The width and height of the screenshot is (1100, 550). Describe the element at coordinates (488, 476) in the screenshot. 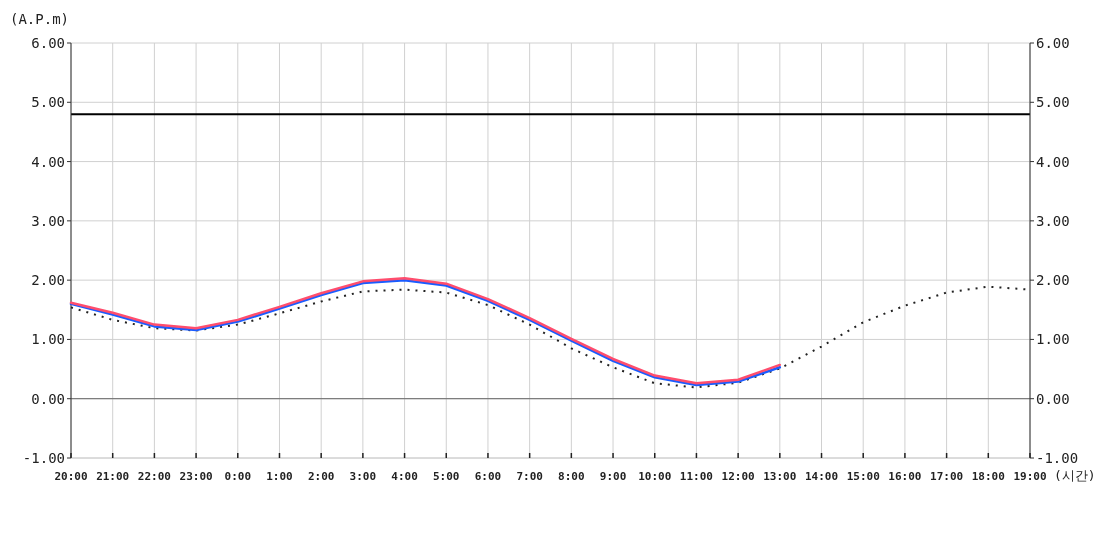

I see `x-tick-label: 6:00` at that location.